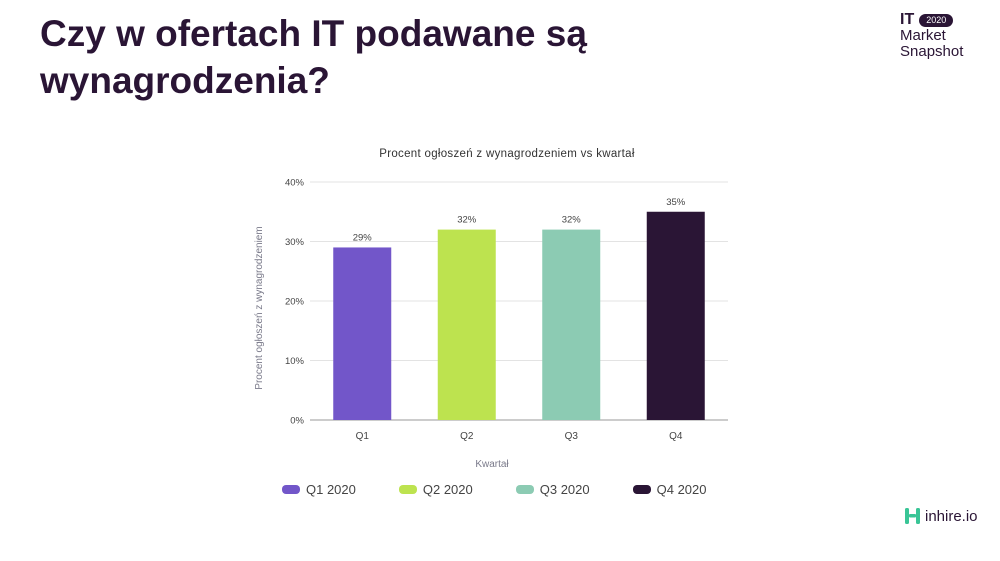  Describe the element at coordinates (571, 324) in the screenshot. I see `bar-q3` at that location.